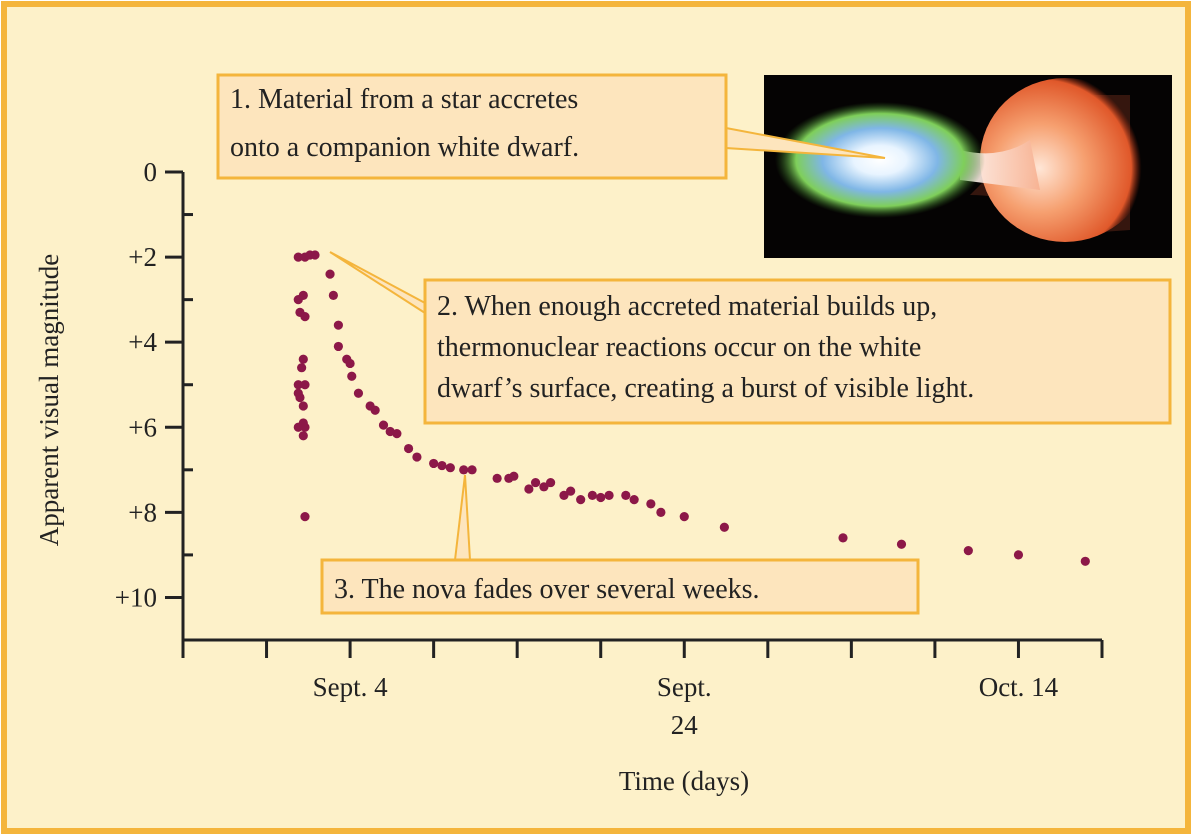 The width and height of the screenshot is (1192, 835). What do you see at coordinates (142, 257) in the screenshot?
I see `y-tick-label: +2` at bounding box center [142, 257].